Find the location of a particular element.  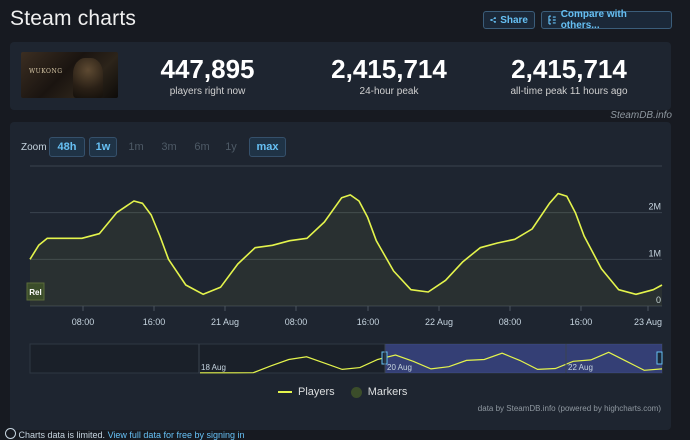

info-icon is located at coordinates (10, 433).